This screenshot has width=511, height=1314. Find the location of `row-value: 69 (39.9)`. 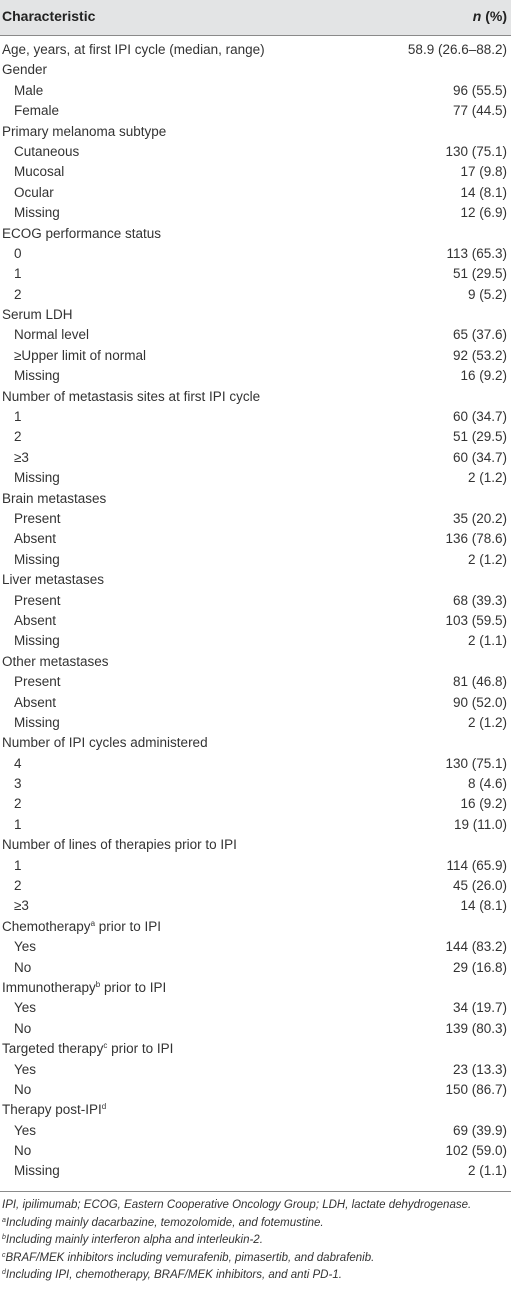

row-value: 69 (39.9) is located at coordinates (479, 1130).